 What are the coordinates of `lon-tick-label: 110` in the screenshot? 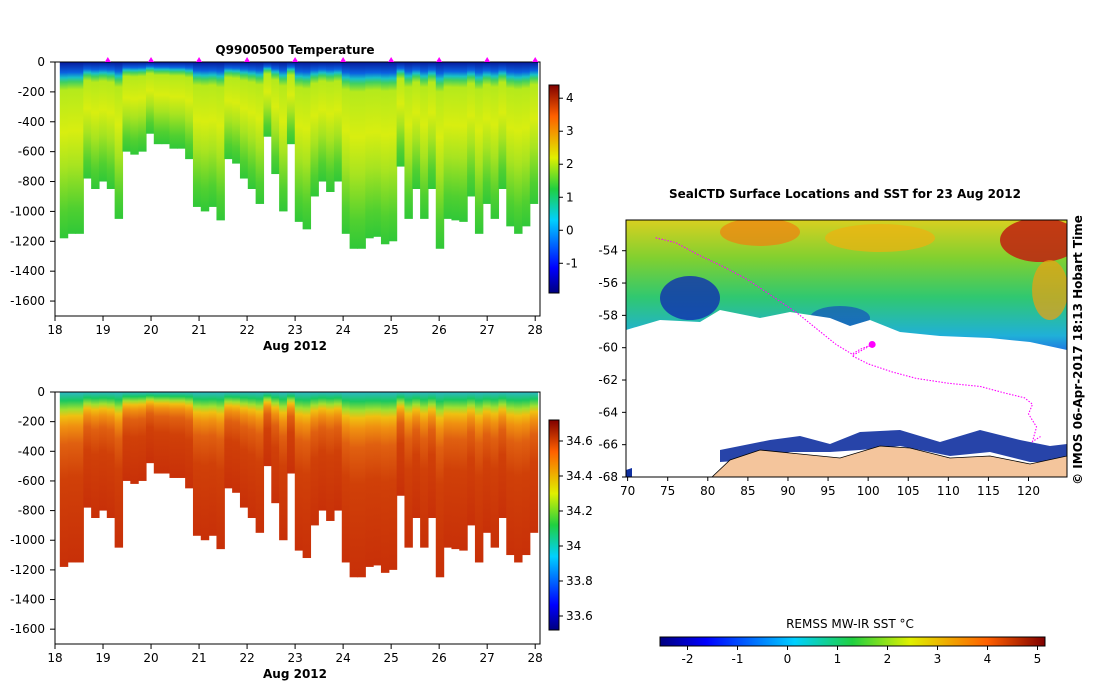 It's located at (948, 491).